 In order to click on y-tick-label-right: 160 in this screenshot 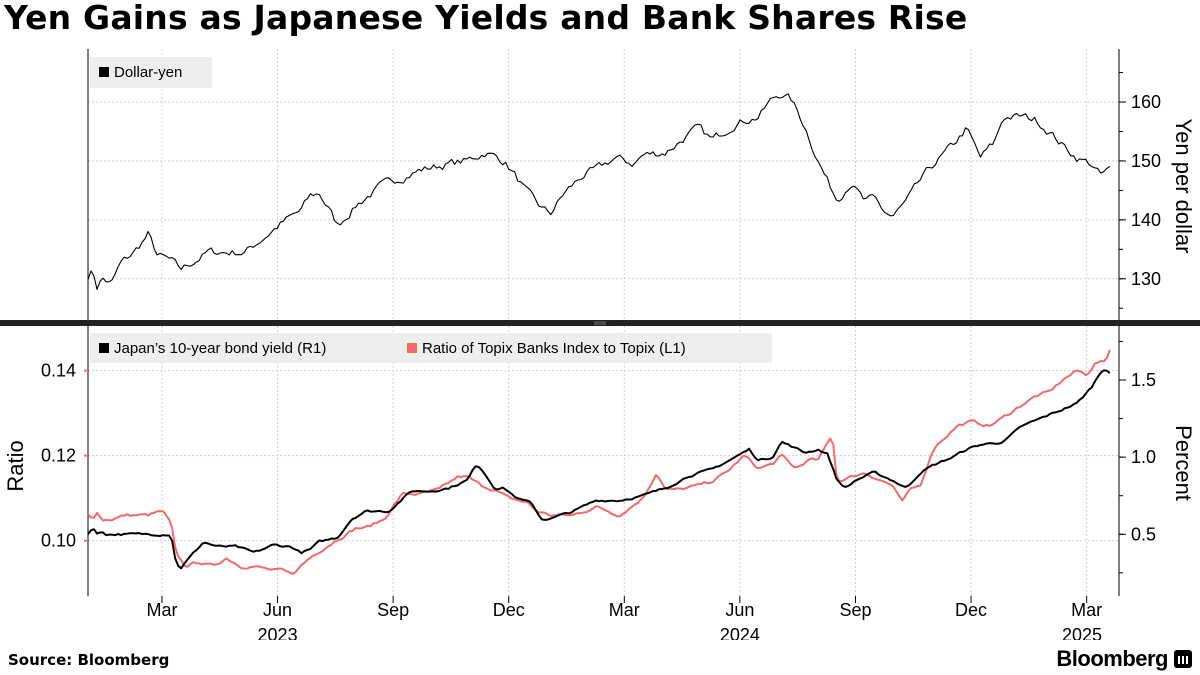, I will do `click(1146, 102)`.